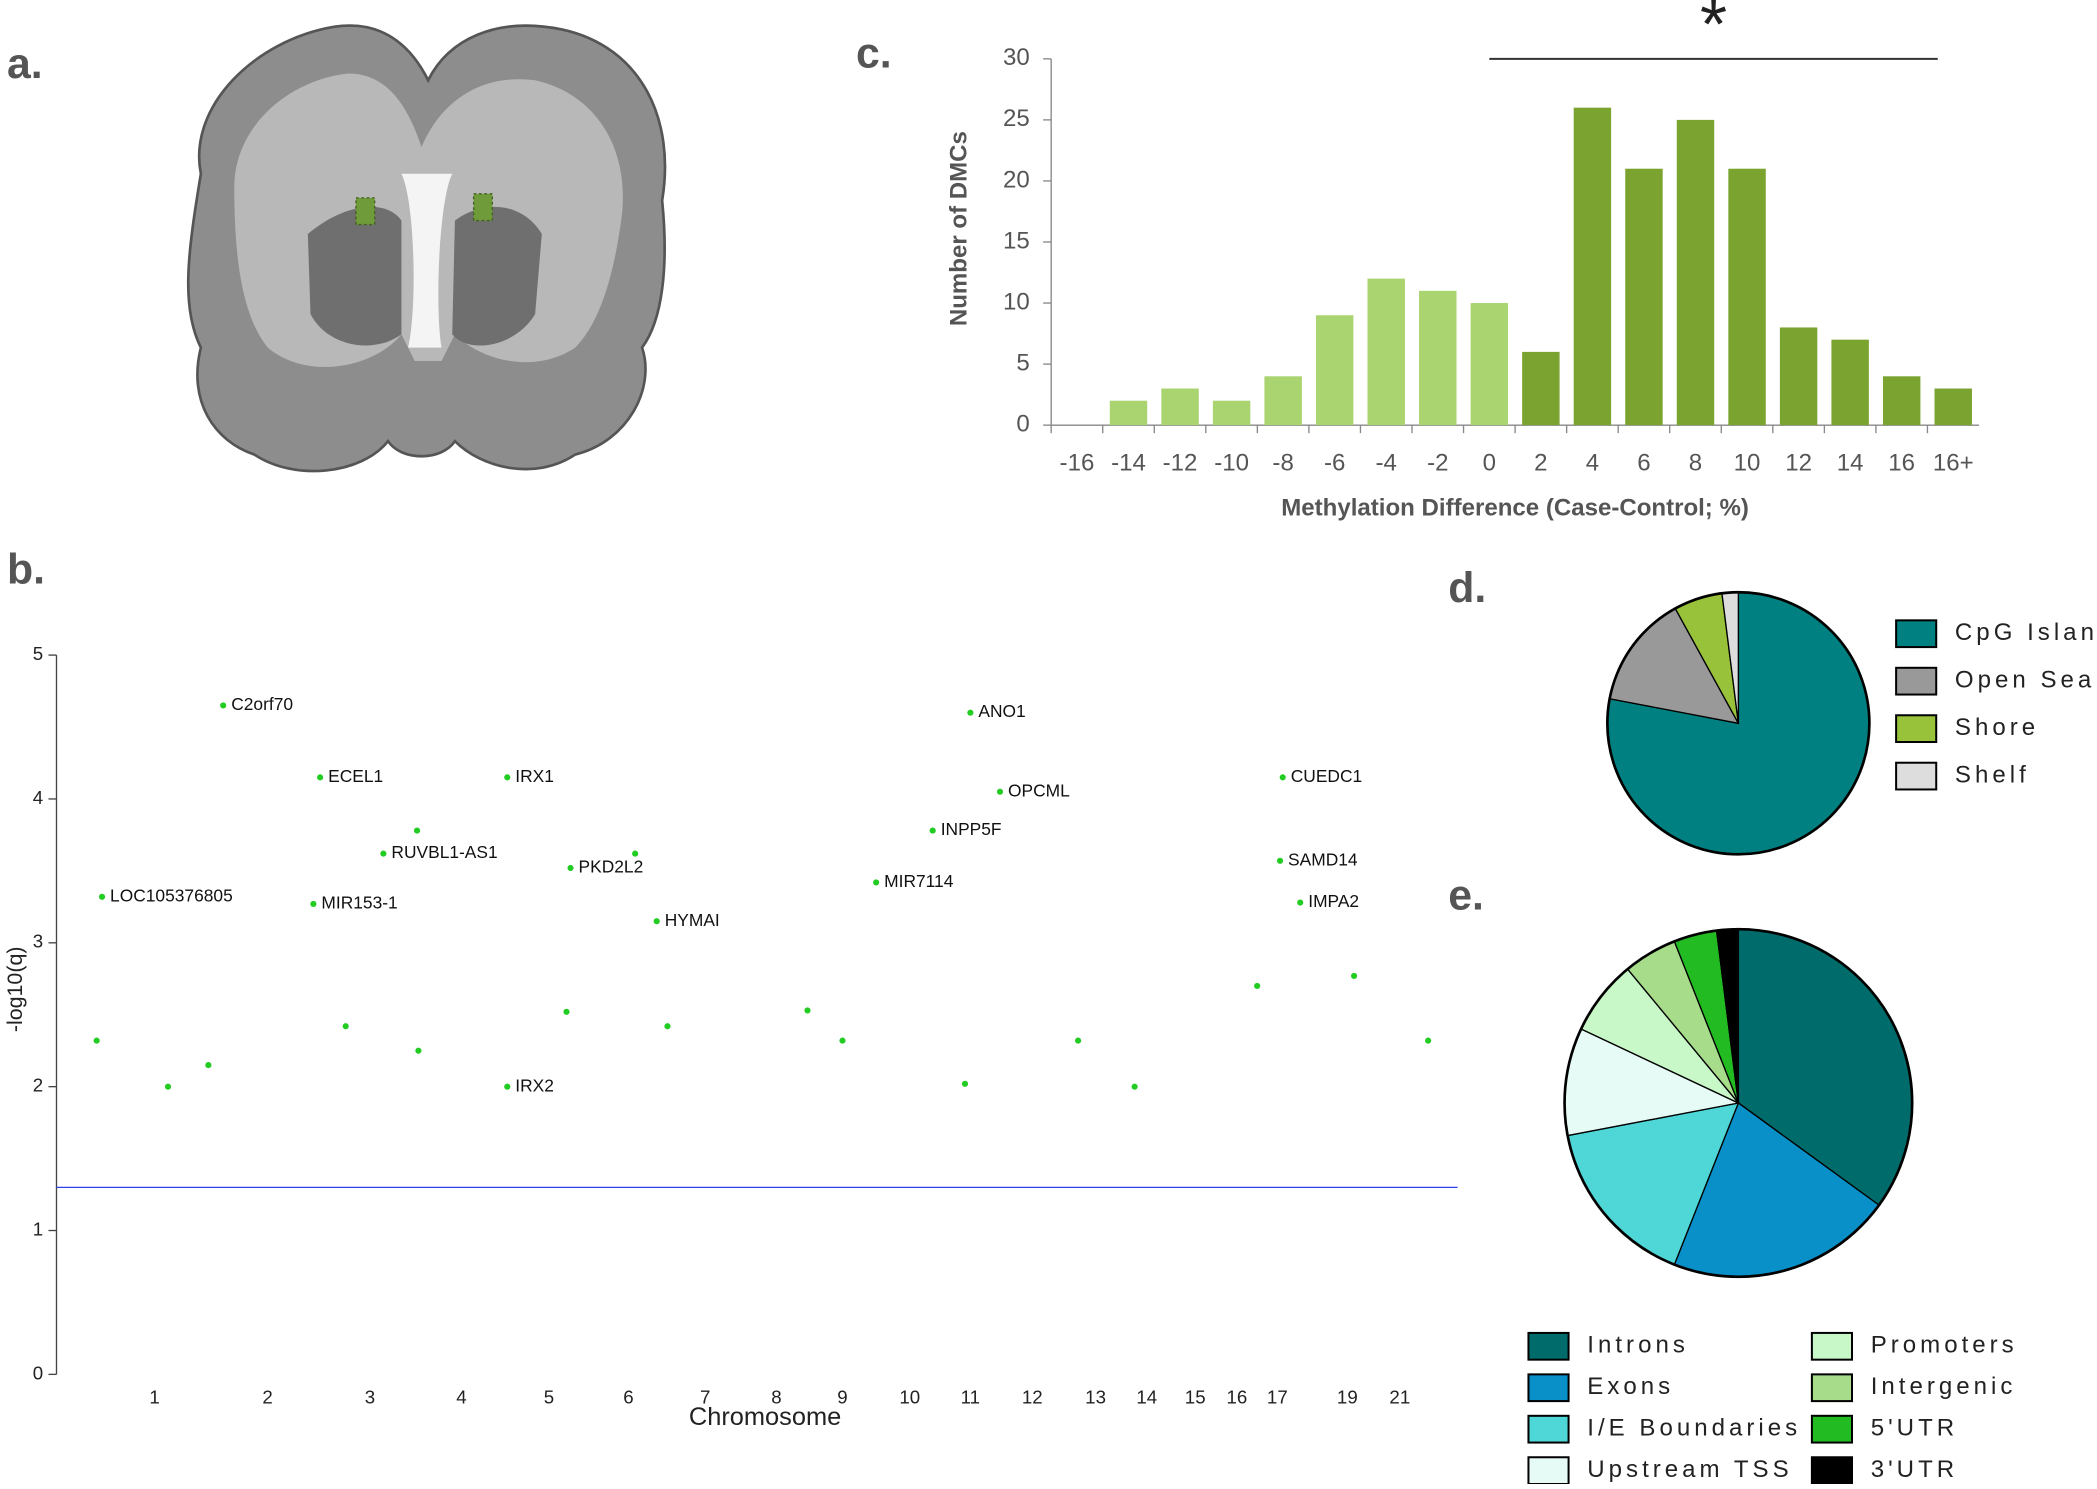  I want to click on point-label: OPCML, so click(1039, 790).